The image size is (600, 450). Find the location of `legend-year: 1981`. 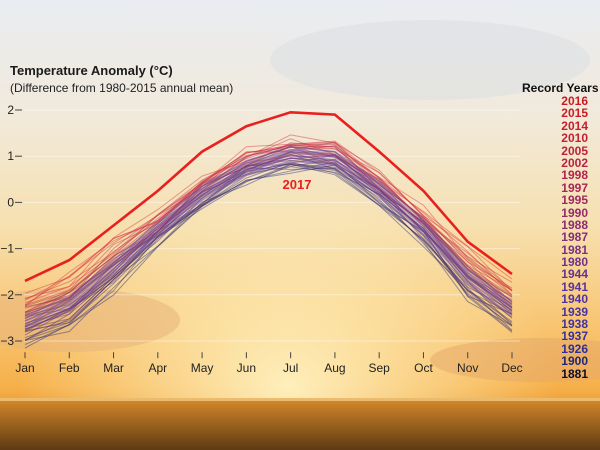

legend-year: 1981 is located at coordinates (574, 249).